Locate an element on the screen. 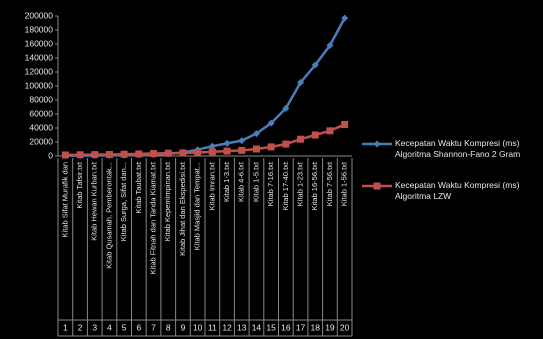 The width and height of the screenshot is (543, 339). x-tick-label: Kitab 7-16.txt is located at coordinates (270, 183).